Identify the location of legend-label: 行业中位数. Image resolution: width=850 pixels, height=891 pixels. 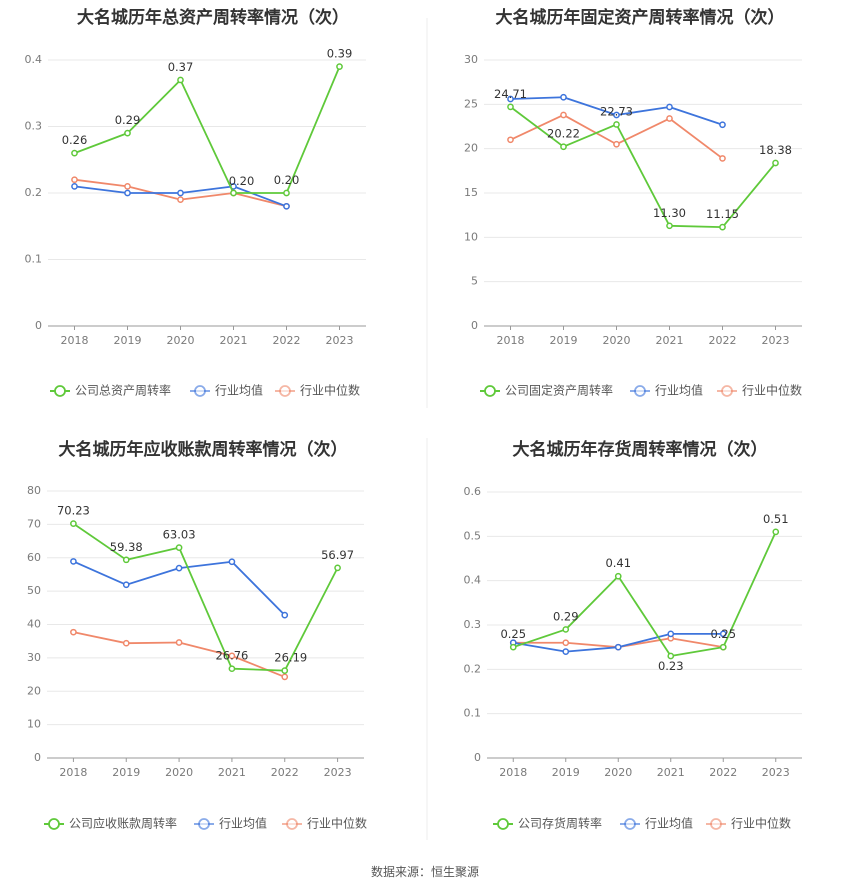
(330, 390).